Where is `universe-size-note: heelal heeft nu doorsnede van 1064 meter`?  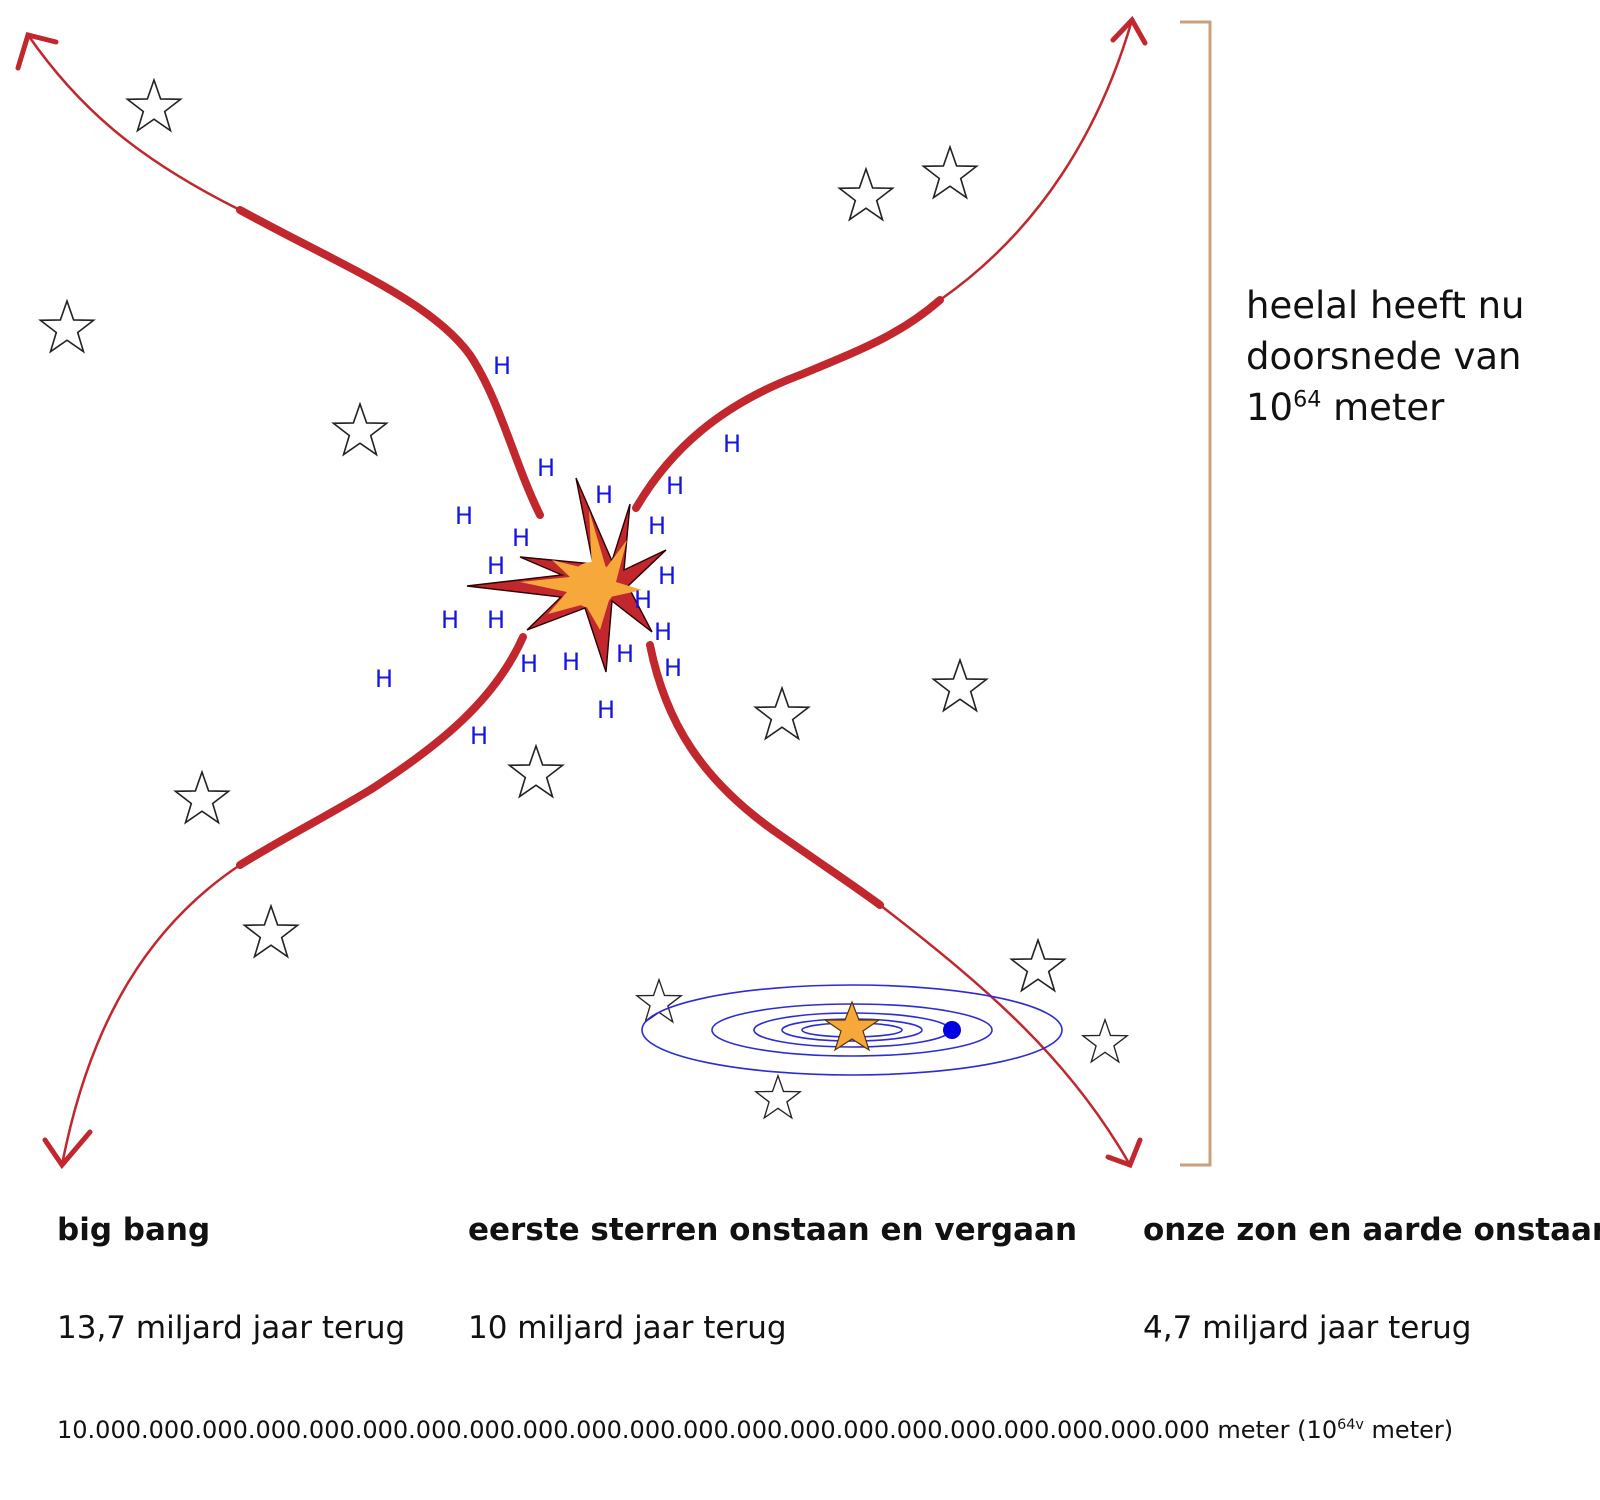 universe-size-note: heelal heeft nu doorsnede van 1064 meter is located at coordinates (1385, 356).